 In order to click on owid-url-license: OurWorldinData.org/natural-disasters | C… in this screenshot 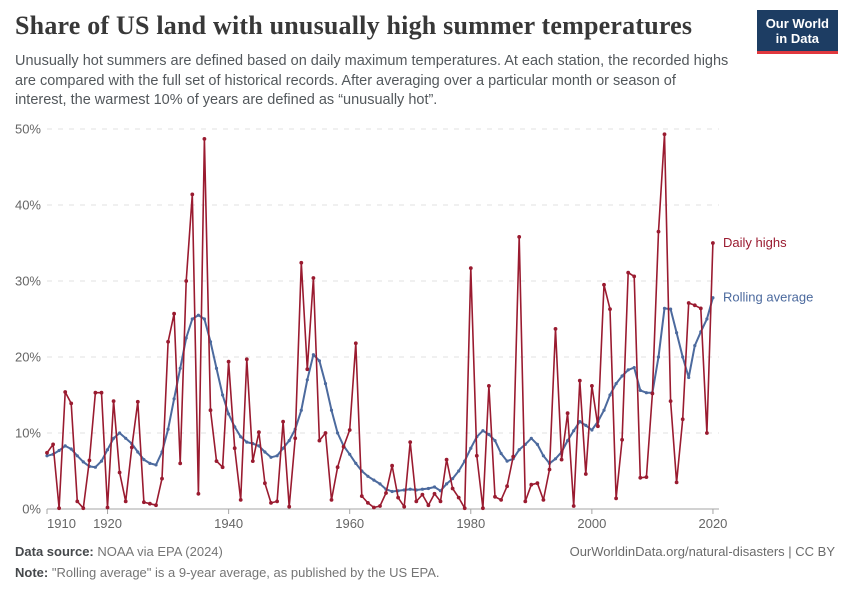, I will do `click(702, 551)`.